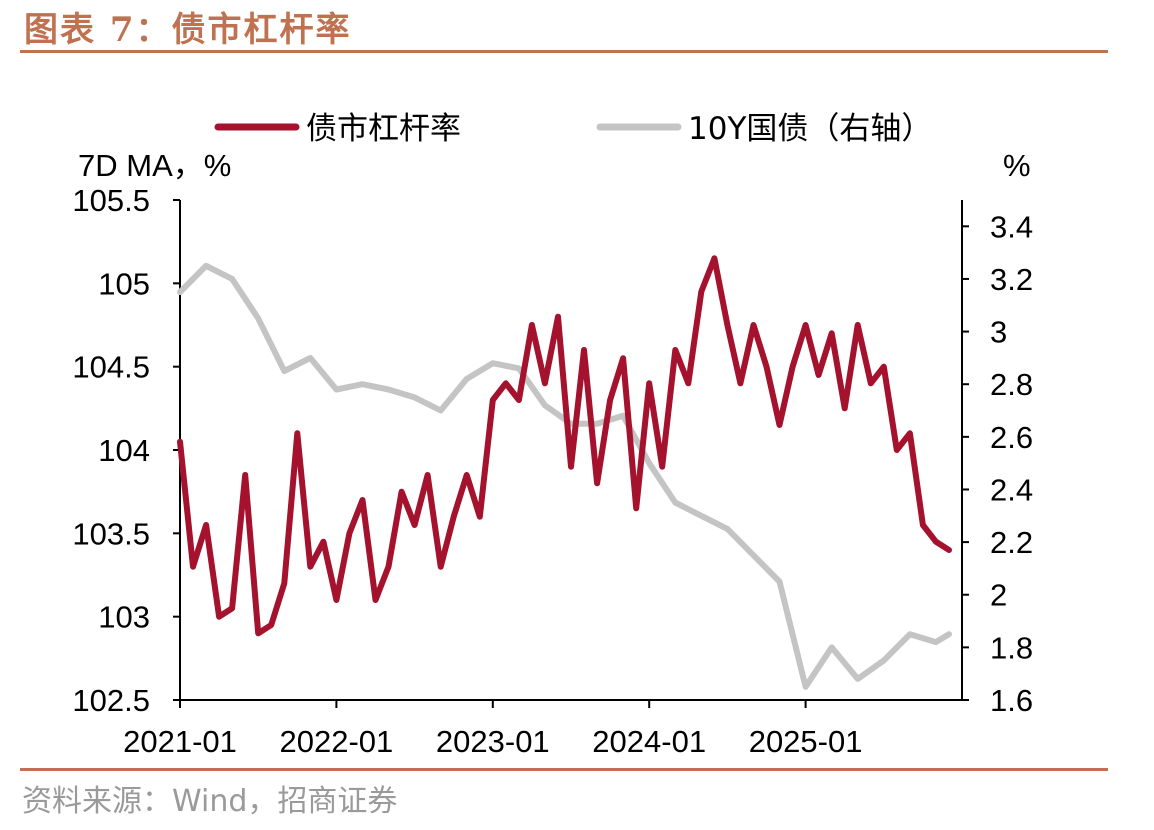  What do you see at coordinates (154, 165) in the screenshot?
I see `left-axis-label: 7D MA，%` at bounding box center [154, 165].